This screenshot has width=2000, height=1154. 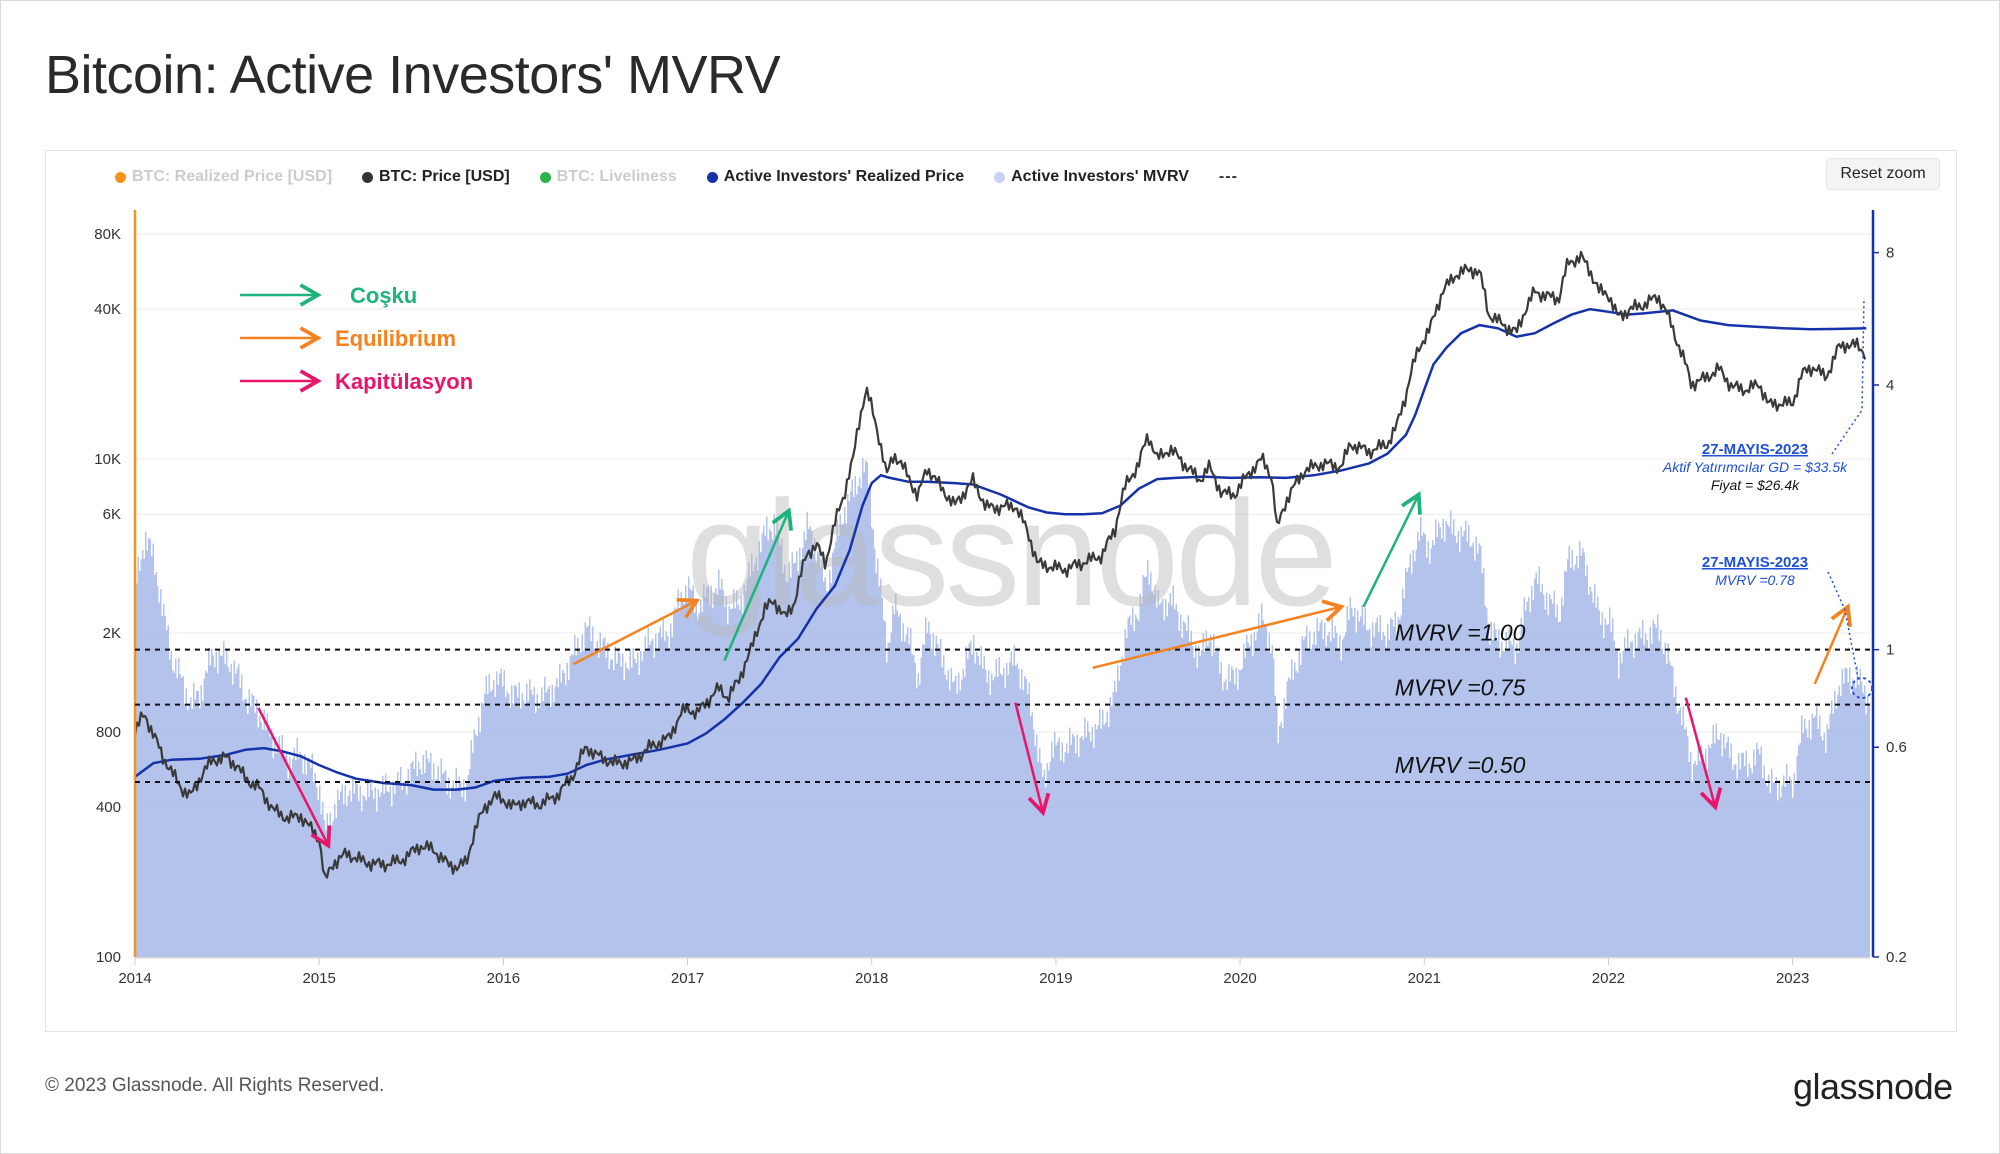 I want to click on legend-item-liveliness: BTC: Liveliness, so click(x=608, y=177).